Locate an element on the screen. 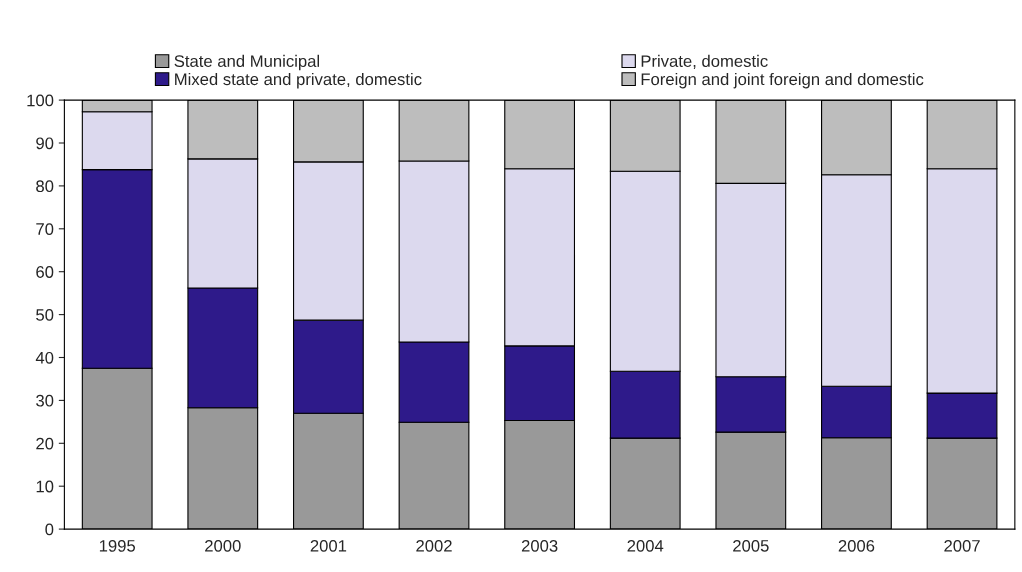 Image resolution: width=1022 pixels, height=572 pixels. x-tick-label: 2006 is located at coordinates (856, 545).